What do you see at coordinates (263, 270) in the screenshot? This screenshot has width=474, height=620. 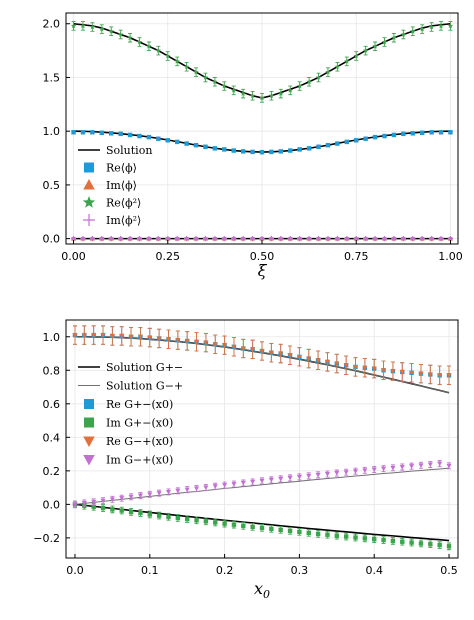 I see `panel-top-xlabel: ξ` at bounding box center [263, 270].